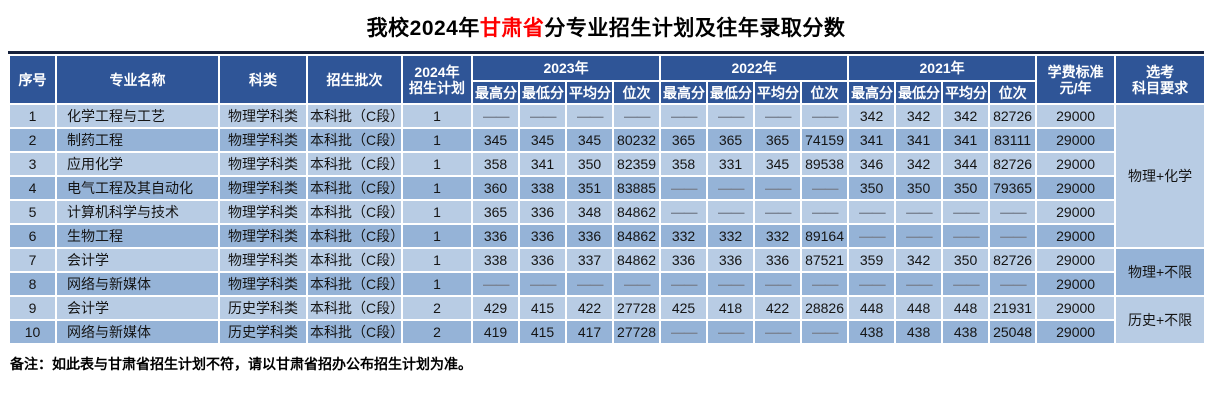 The image size is (1212, 407). Describe the element at coordinates (512, 28) in the screenshot. I see `title-province-highlight: 甘肃省` at that location.